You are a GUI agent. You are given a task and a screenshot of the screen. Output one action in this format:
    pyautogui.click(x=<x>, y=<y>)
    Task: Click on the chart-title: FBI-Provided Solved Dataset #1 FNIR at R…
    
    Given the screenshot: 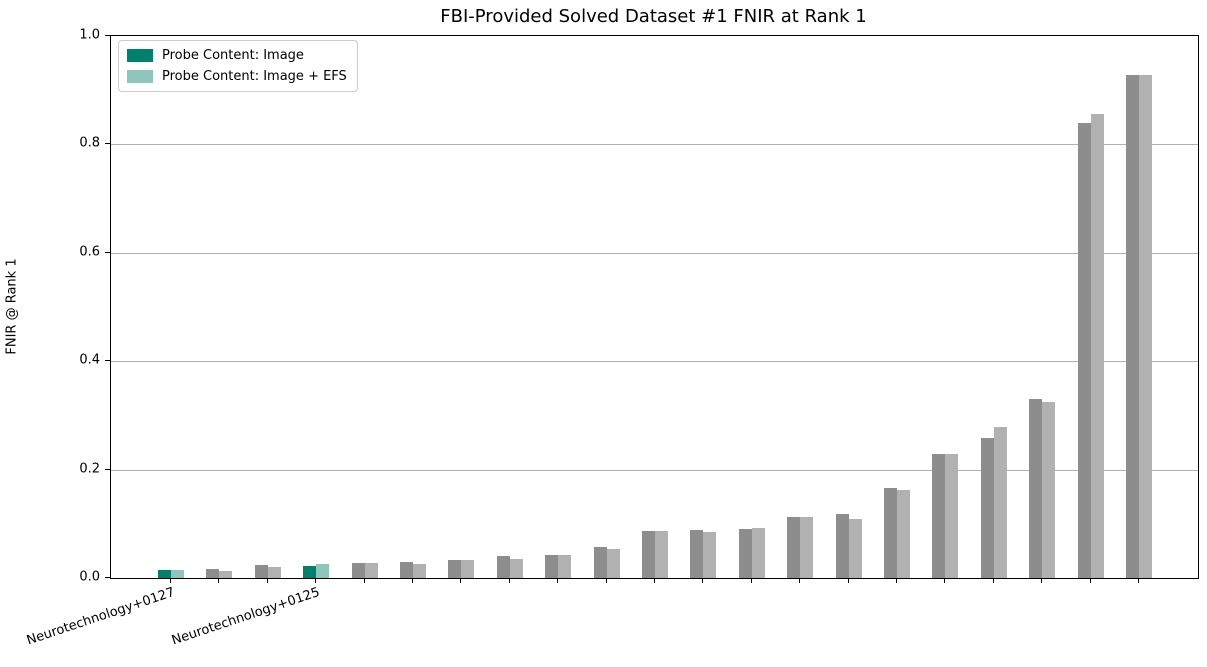 What is the action you would take?
    pyautogui.click(x=653, y=16)
    